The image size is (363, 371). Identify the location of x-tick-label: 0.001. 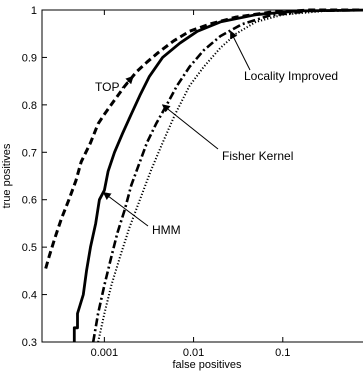
(105, 353).